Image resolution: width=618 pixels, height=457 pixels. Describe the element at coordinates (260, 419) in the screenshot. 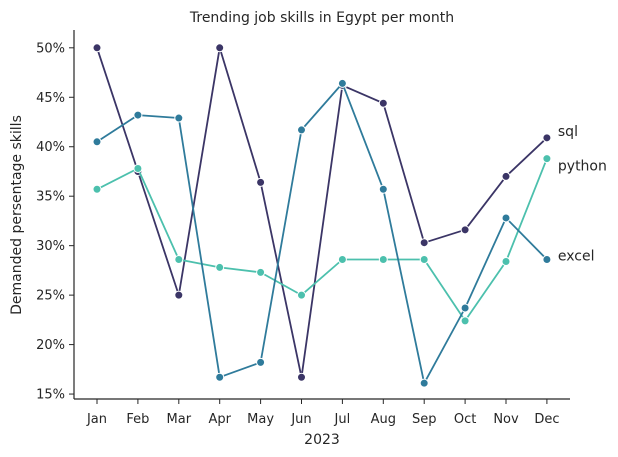

I see `x-tick-label: May` at that location.